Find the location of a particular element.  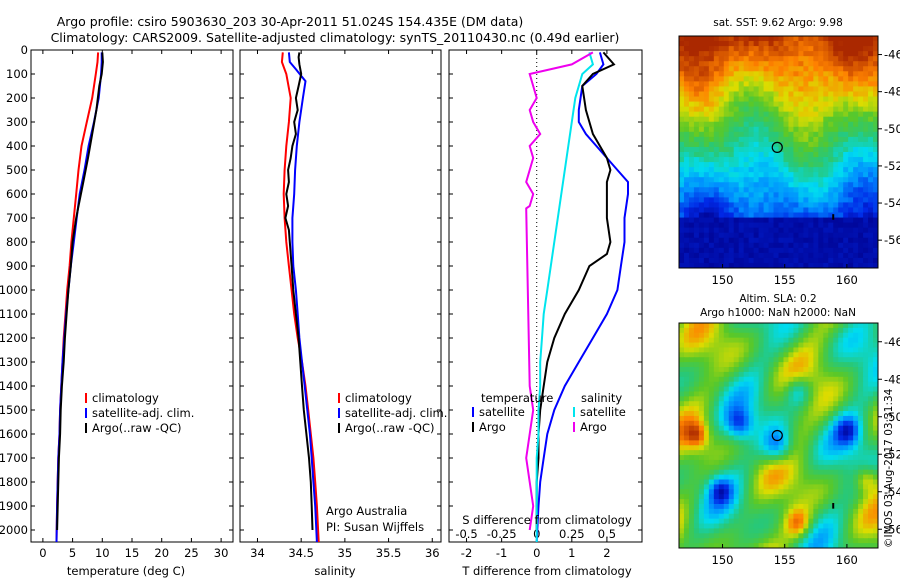

y-tick-label: 900 is located at coordinates (17, 266).